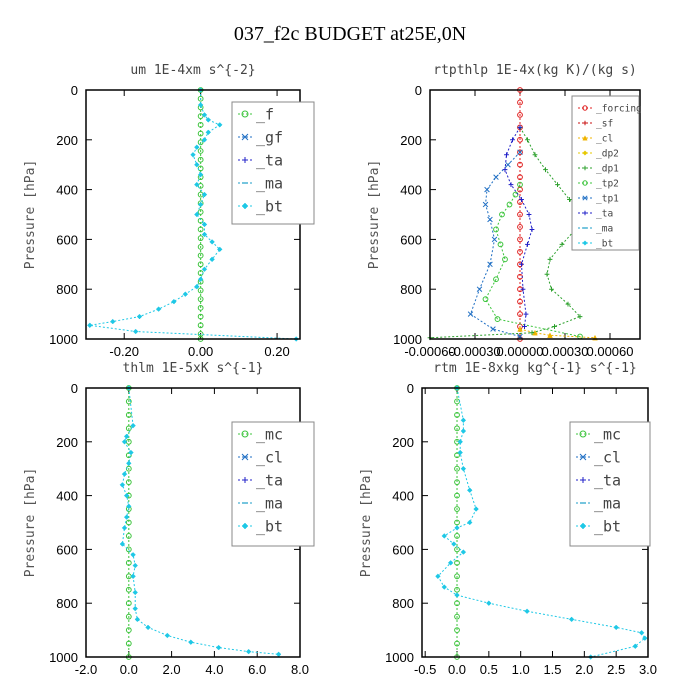  I want to click on legend-item: _cl, so click(260, 457).